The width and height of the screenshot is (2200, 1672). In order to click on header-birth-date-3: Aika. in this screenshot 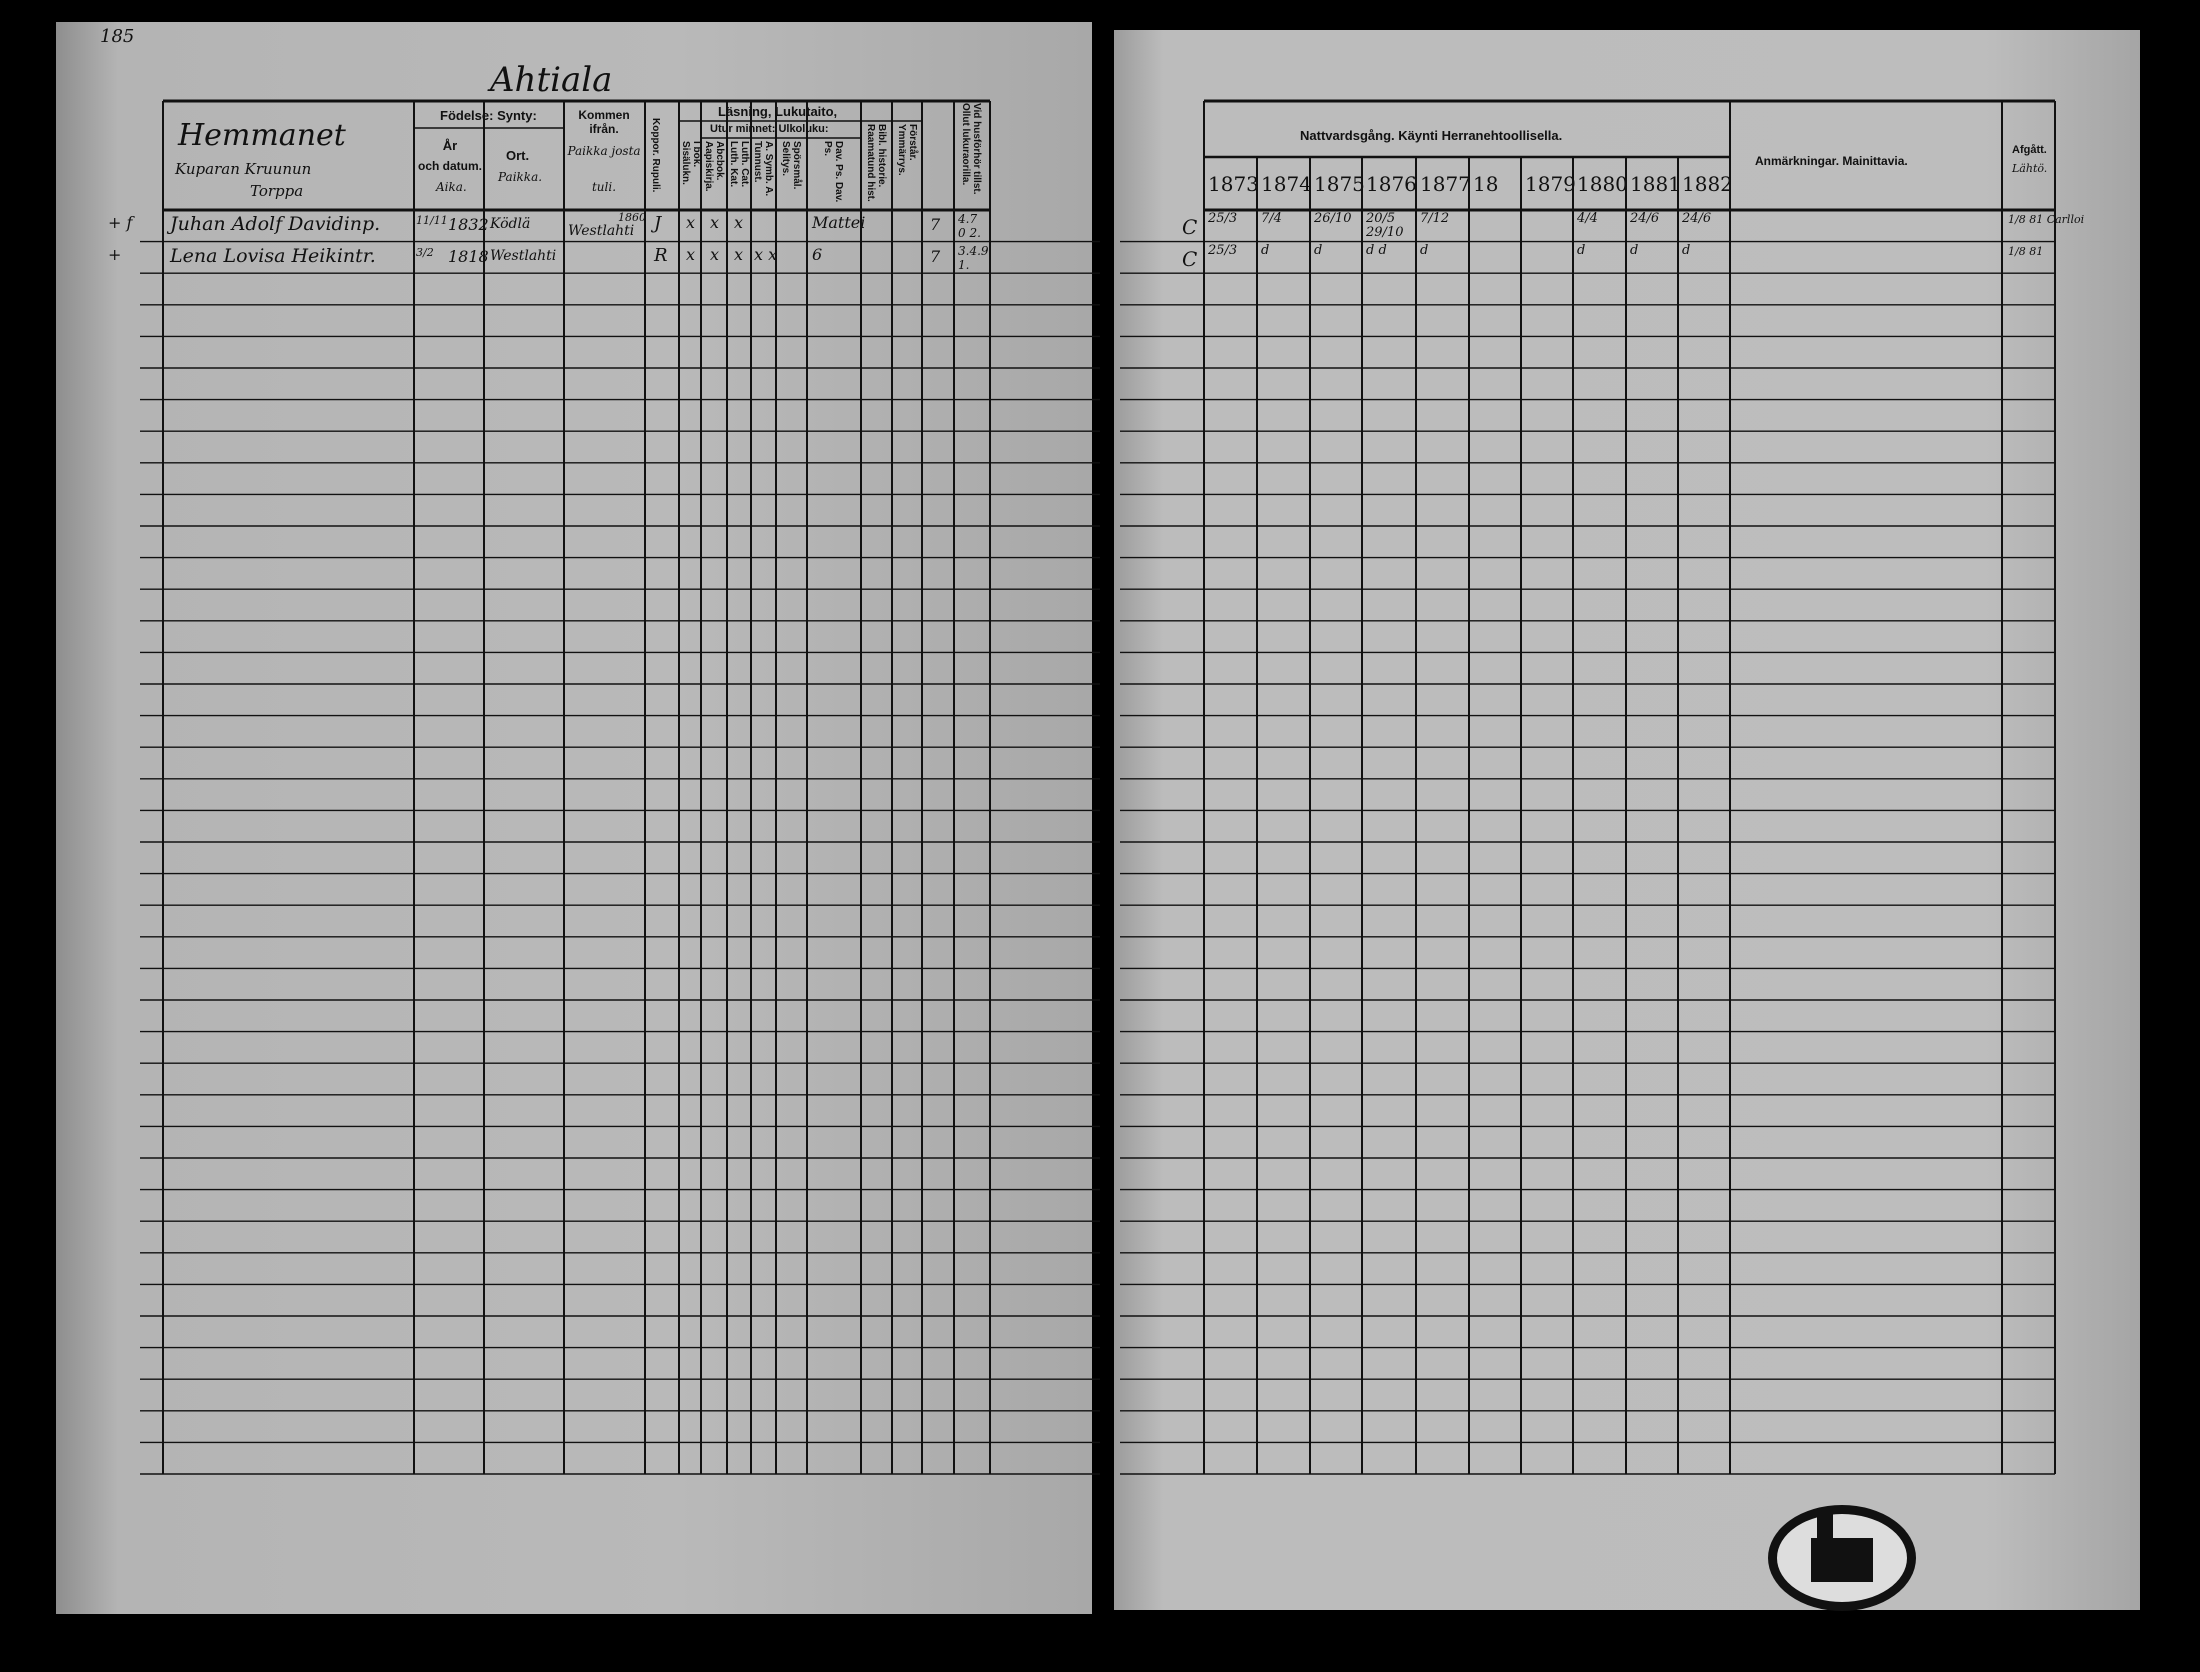, I will do `click(451, 187)`.